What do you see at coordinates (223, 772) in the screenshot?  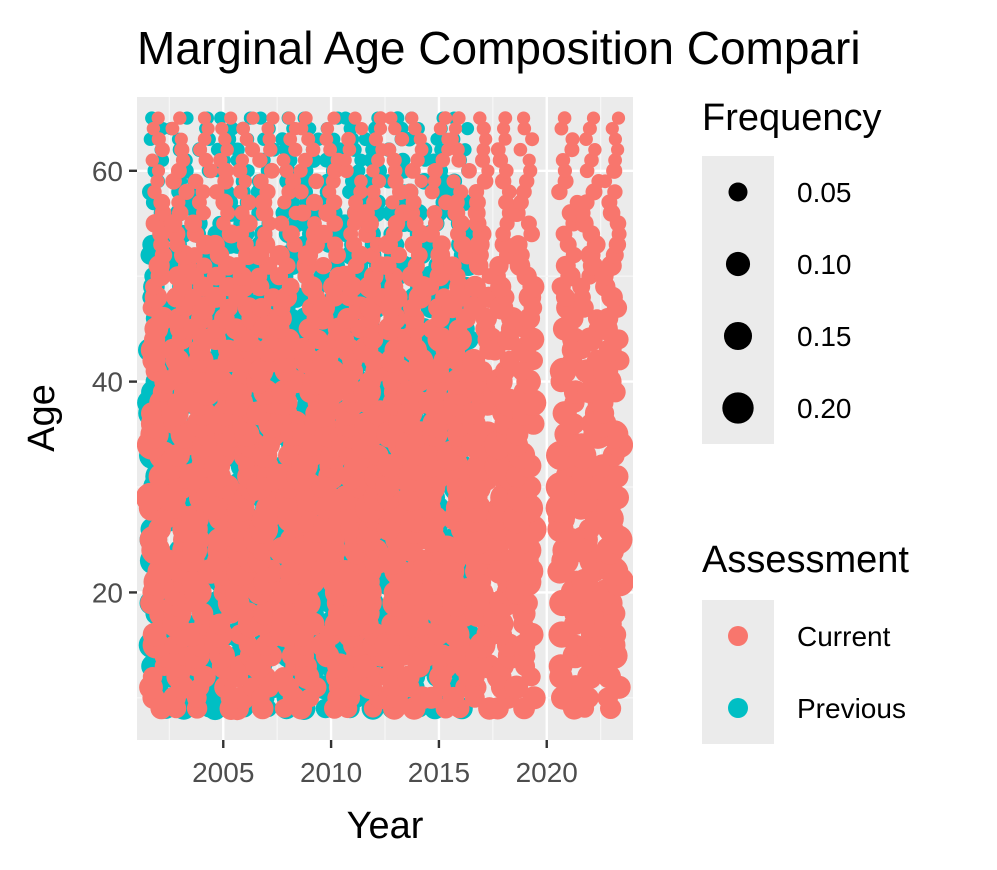 I see `x-tick-label: 2005` at bounding box center [223, 772].